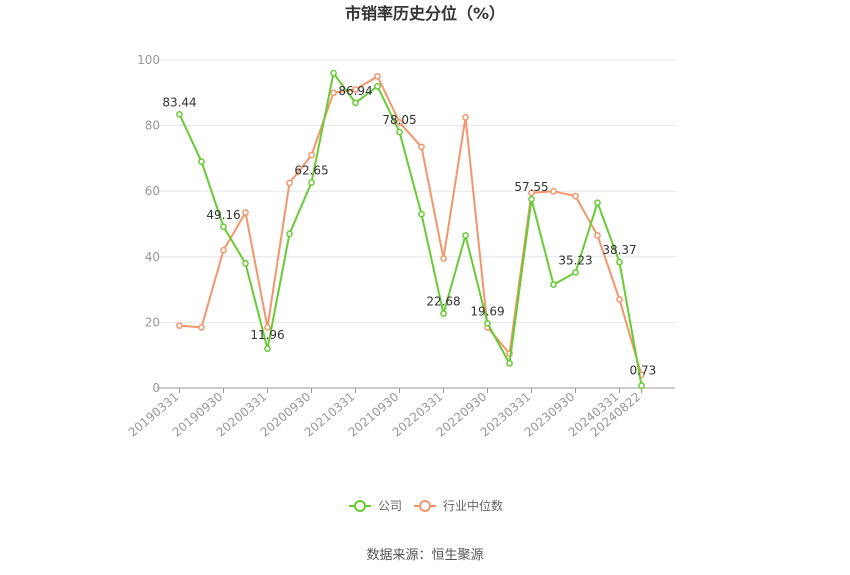 The image size is (850, 575). What do you see at coordinates (267, 335) in the screenshot?
I see `data-label: 11.96` at bounding box center [267, 335].